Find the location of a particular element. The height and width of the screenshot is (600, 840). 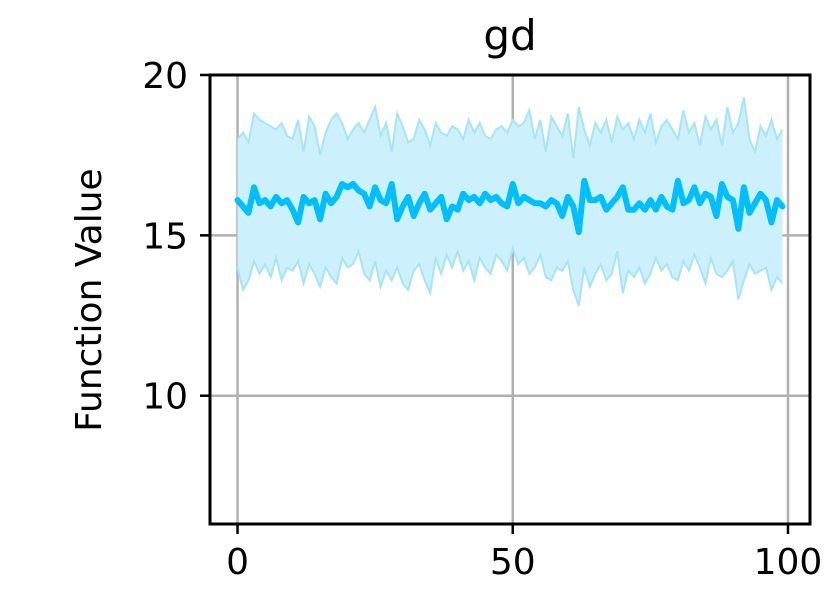

y-tick-label: 20 is located at coordinates (165, 76).